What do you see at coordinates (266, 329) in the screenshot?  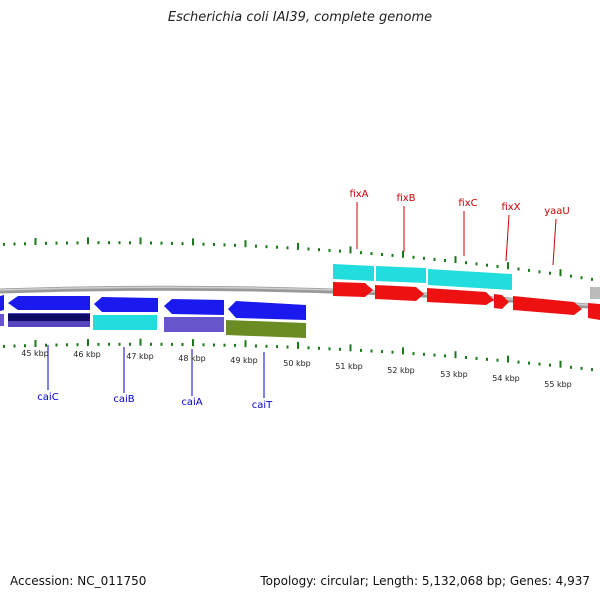 I see `gene-block-caiT` at bounding box center [266, 329].